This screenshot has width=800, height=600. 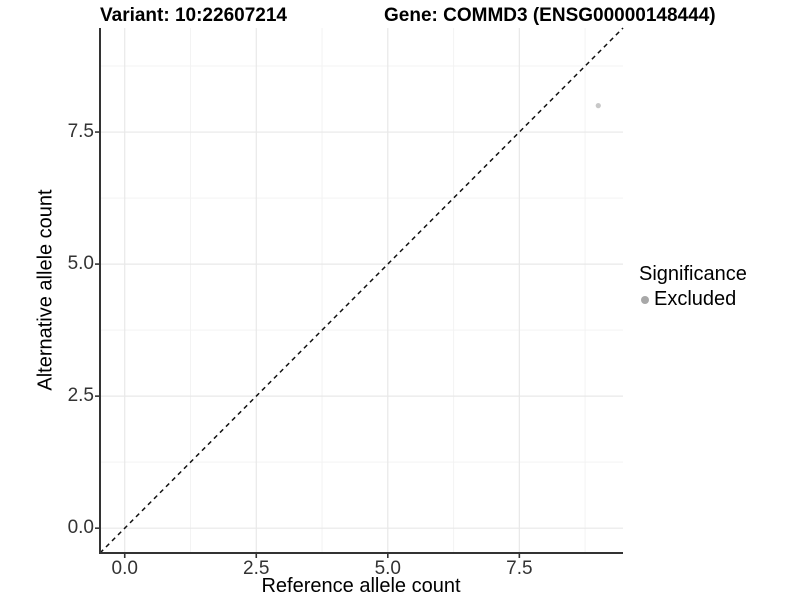 I want to click on legend: Significance Excluded, so click(x=693, y=287).